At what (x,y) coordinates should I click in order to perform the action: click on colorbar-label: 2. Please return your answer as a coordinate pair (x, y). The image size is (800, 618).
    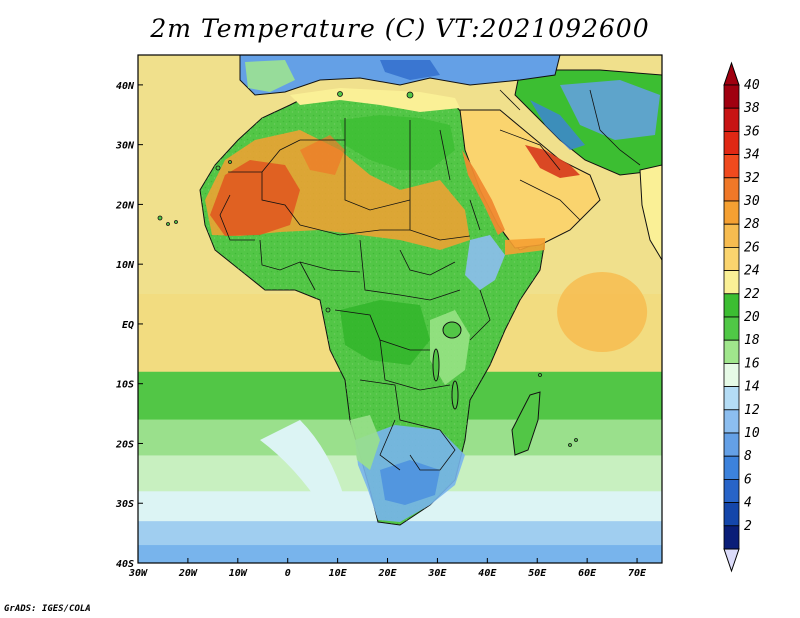
    Looking at the image, I should click on (748, 526).